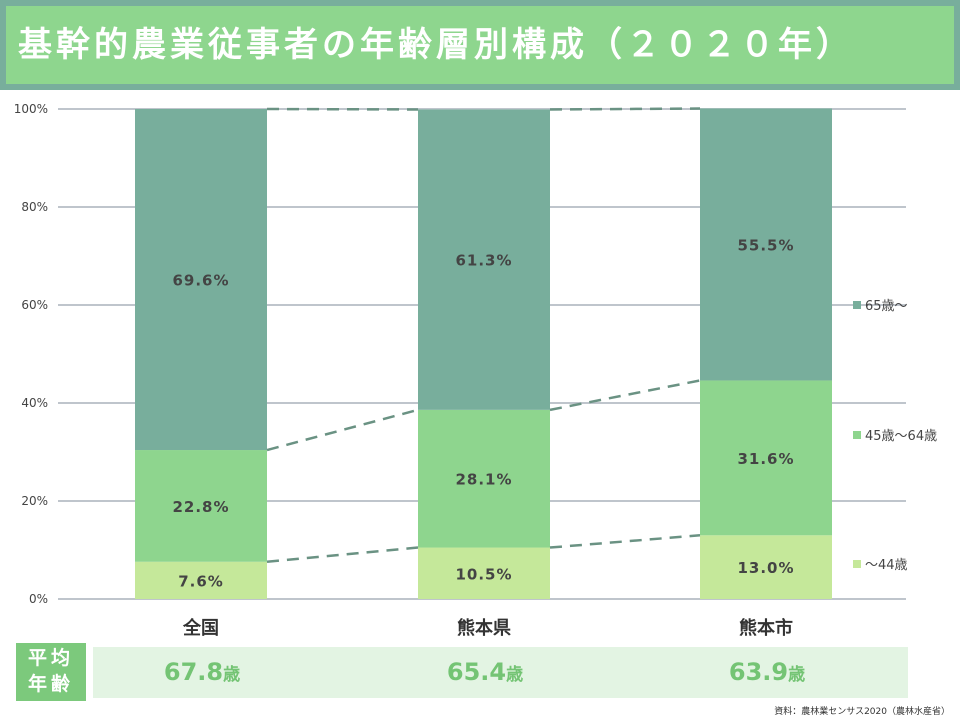 The width and height of the screenshot is (960, 720). I want to click on data-label: 22.8%, so click(200, 507).